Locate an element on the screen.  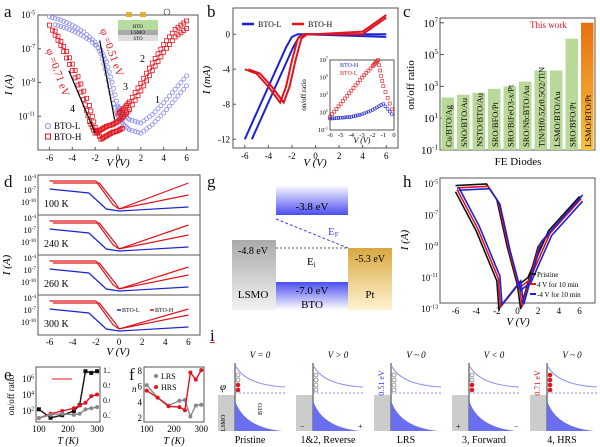
temperature-label: 240 K is located at coordinates (57, 244).